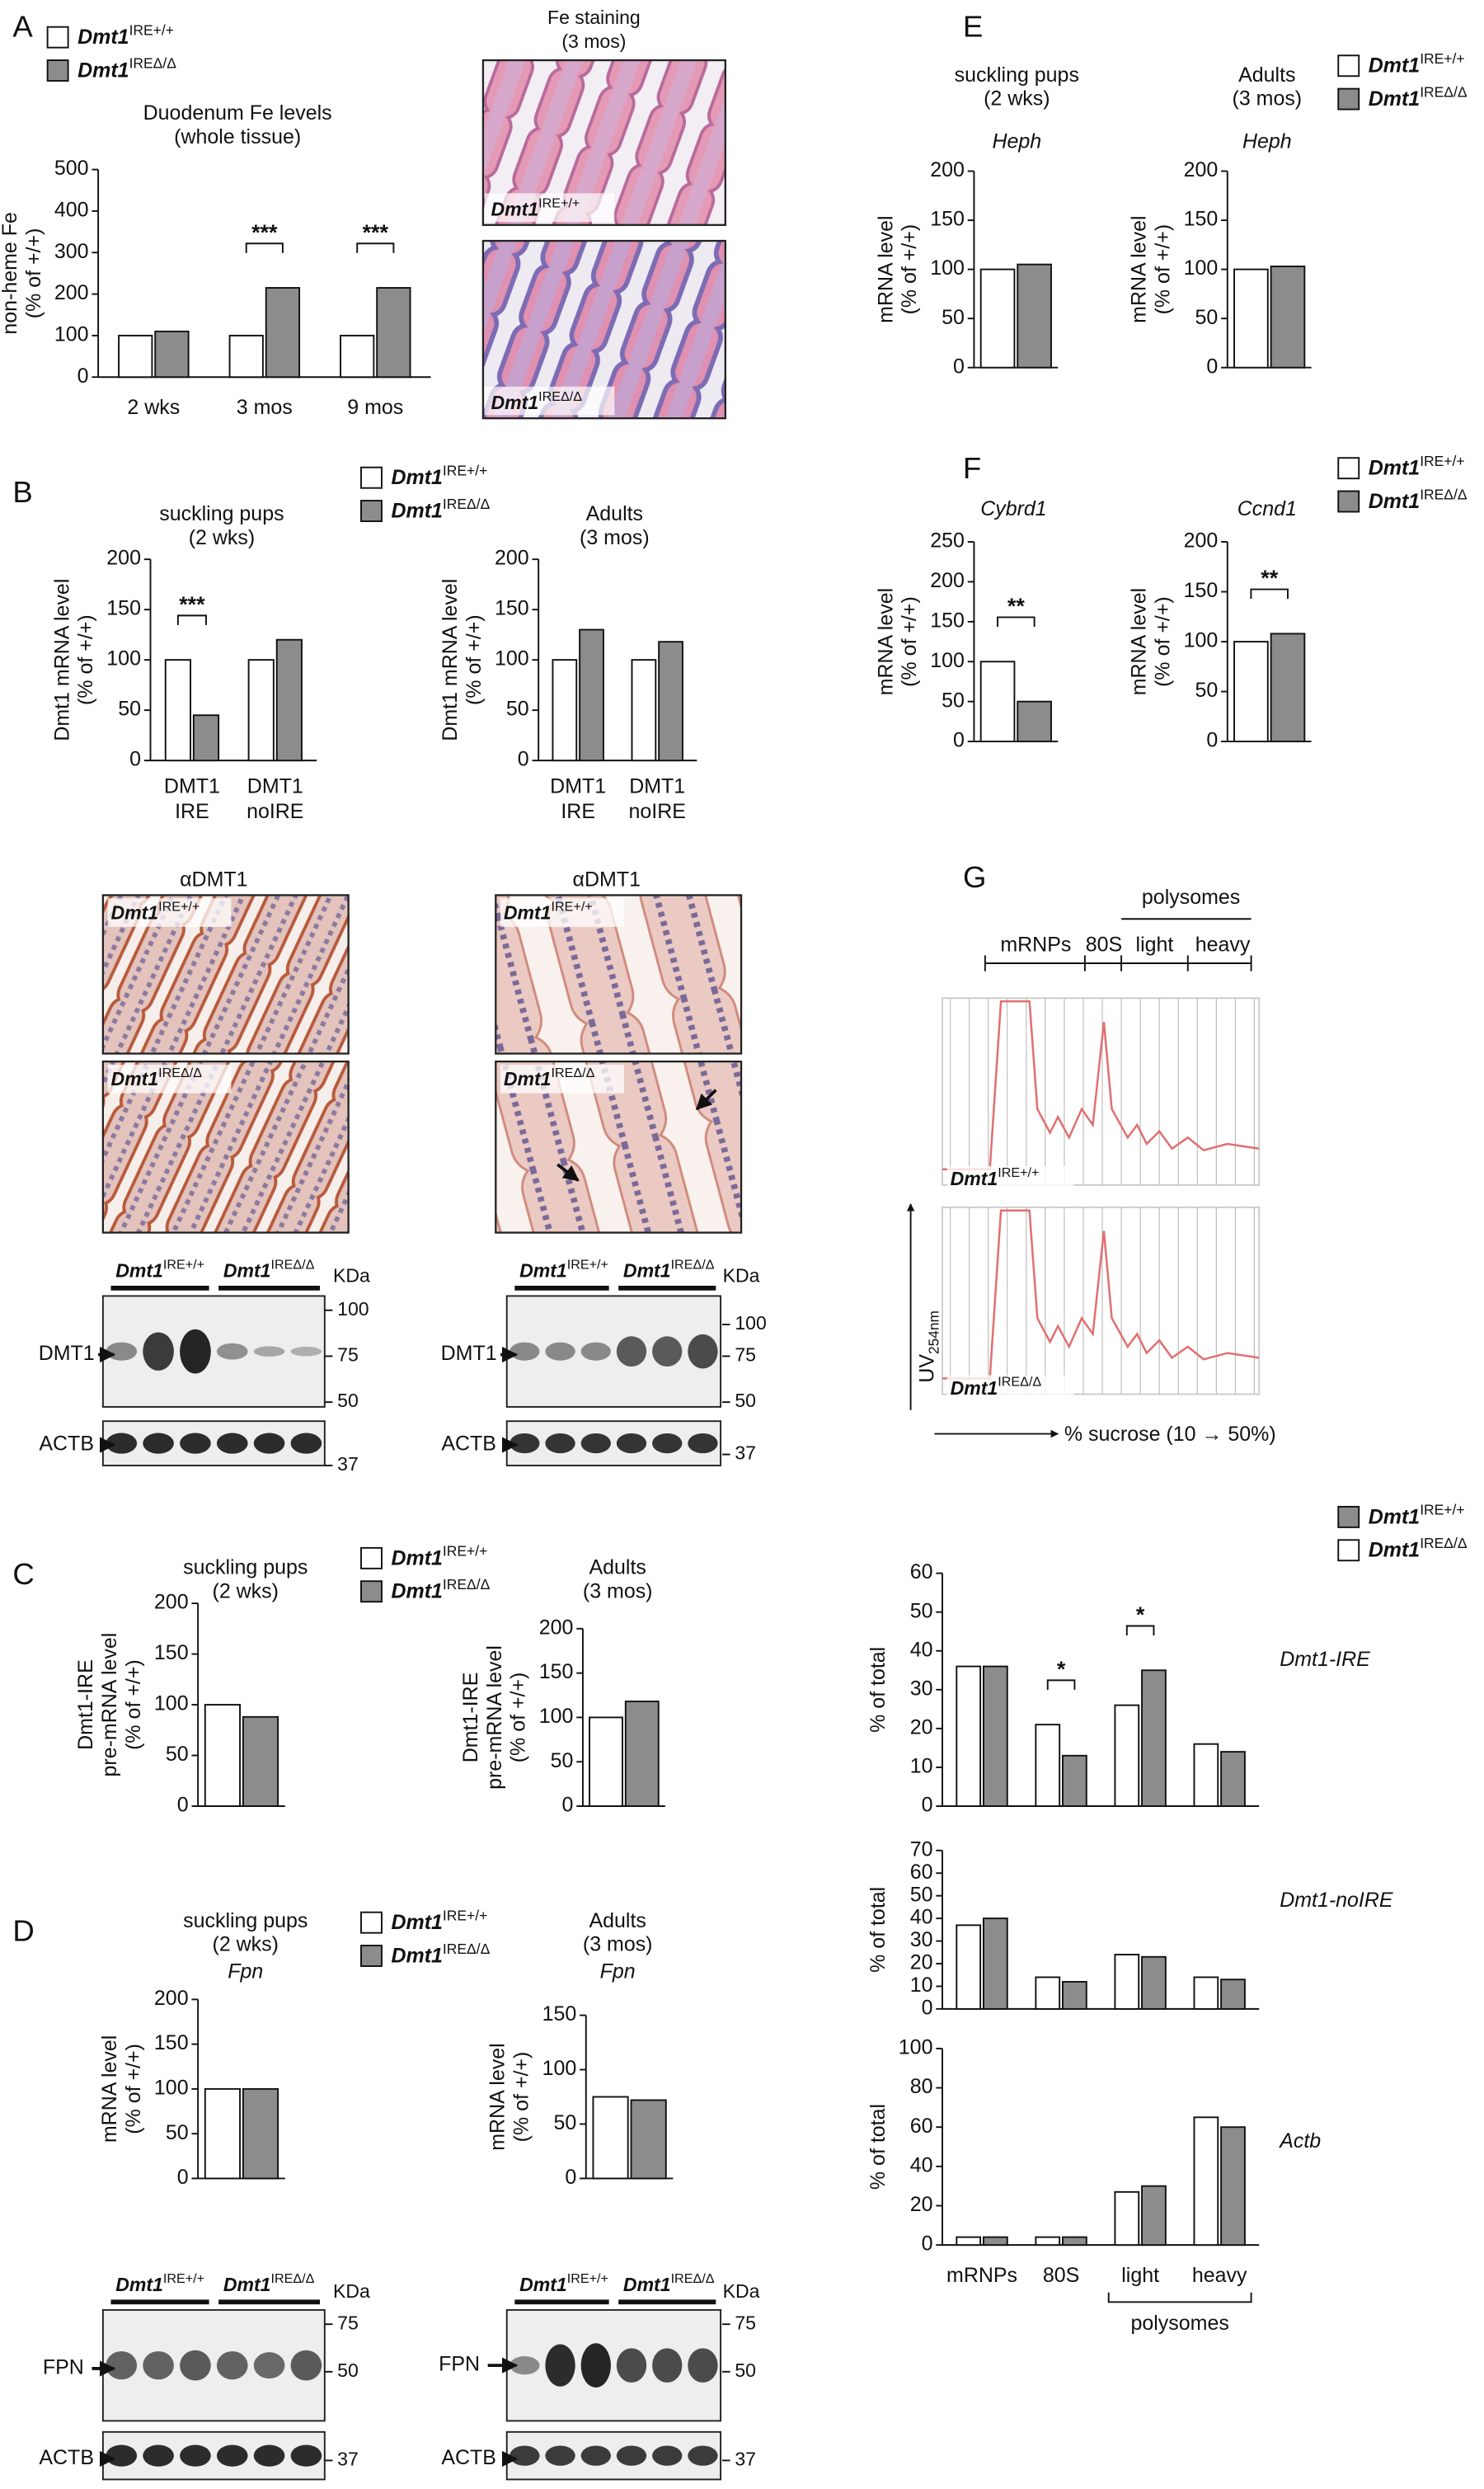  I want to click on label: KDa, so click(351, 1275).